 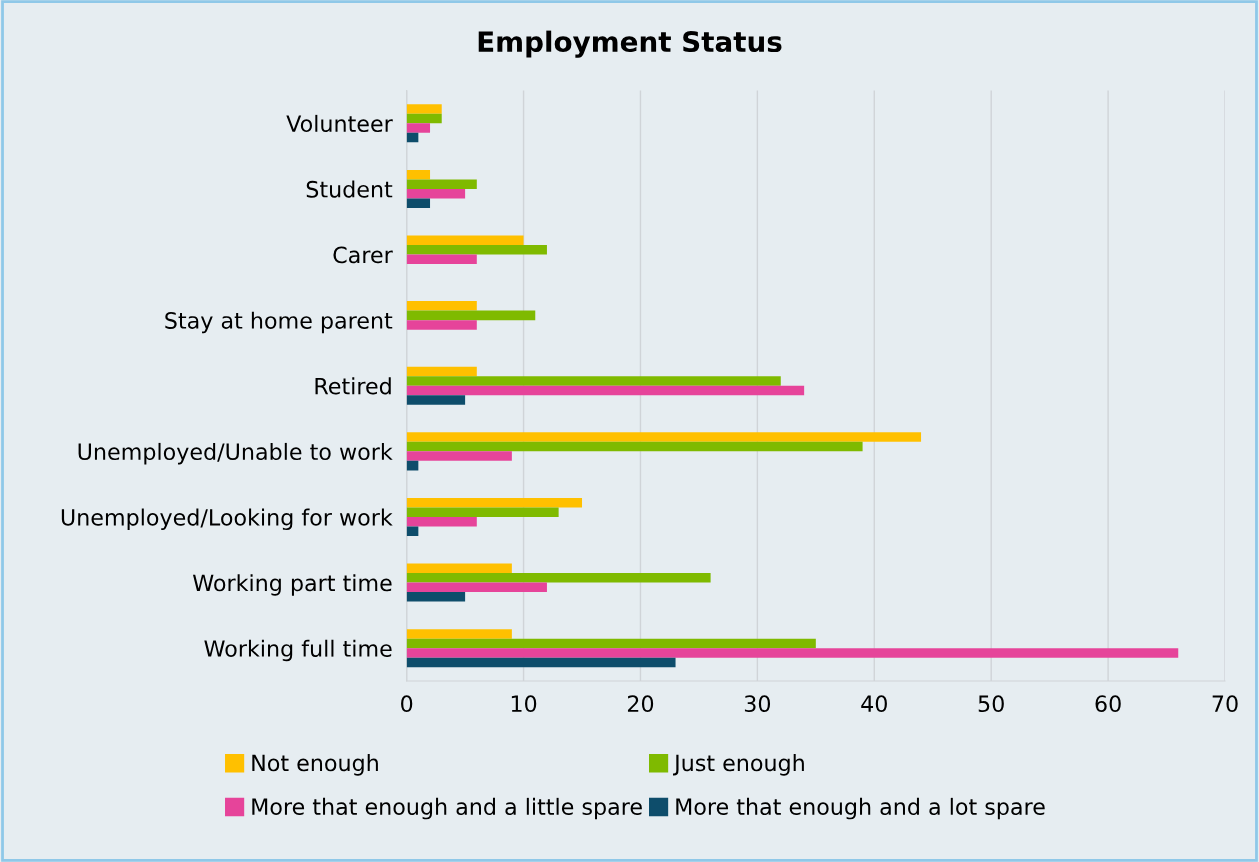 I want to click on x-tick-label: 70, so click(x=1225, y=704).